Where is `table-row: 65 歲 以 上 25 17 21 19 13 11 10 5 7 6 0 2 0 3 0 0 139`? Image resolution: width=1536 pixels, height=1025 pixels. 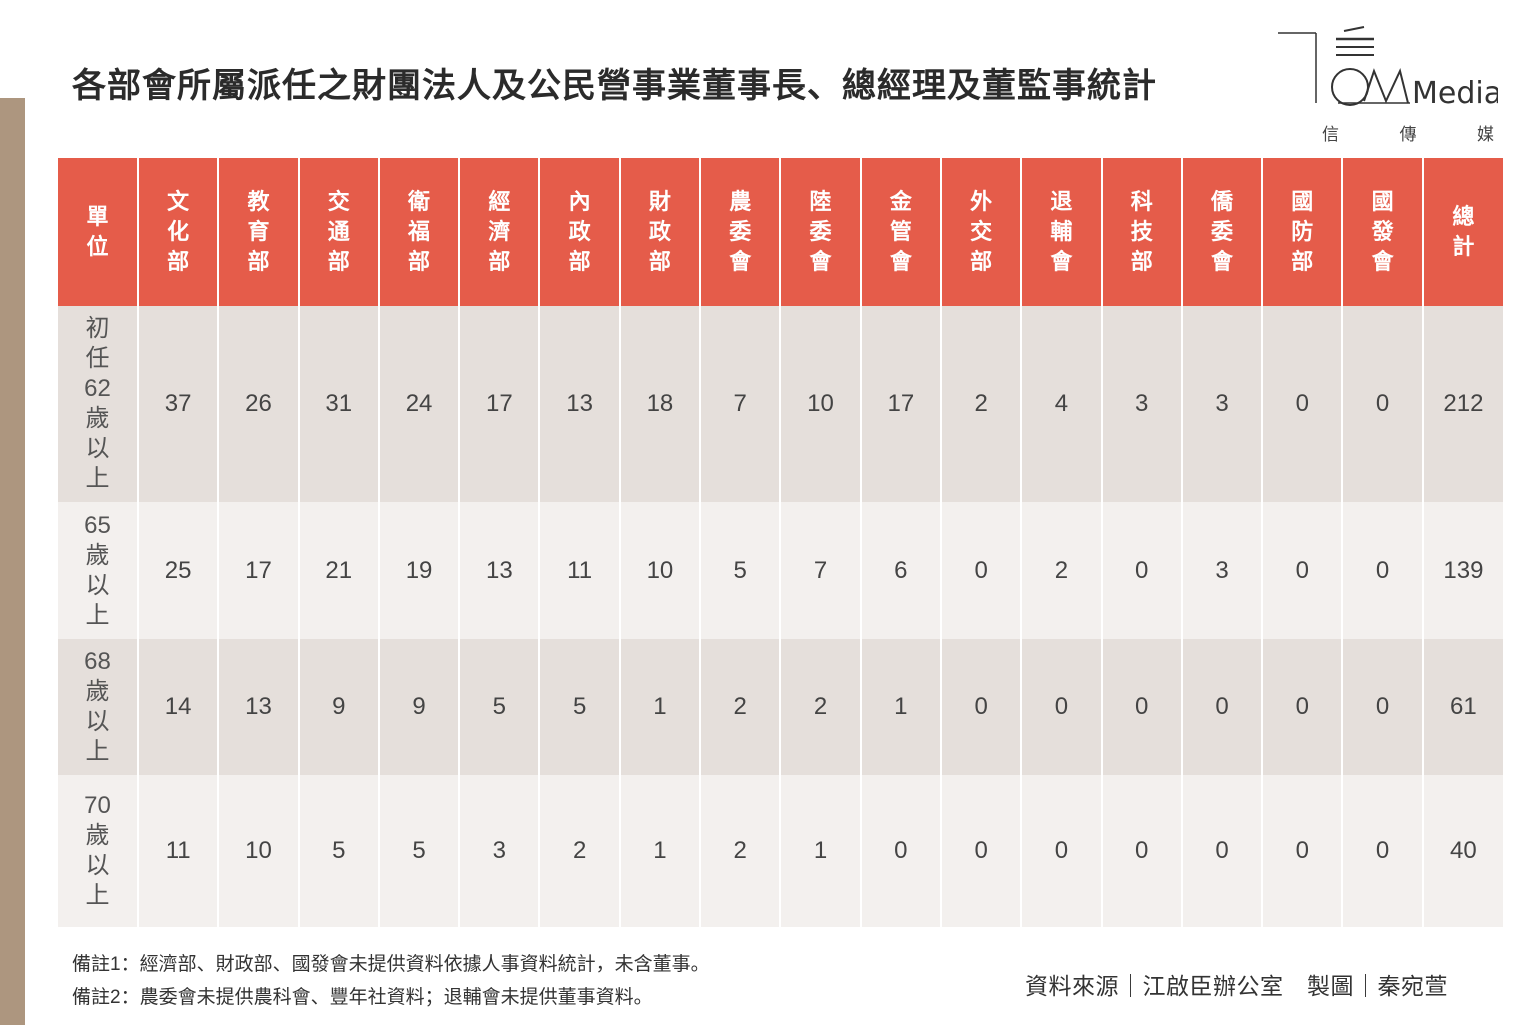 table-row: 65 歲 以 上 25 17 21 19 13 11 10 5 7 6 0 2 0 3 0 0 139 is located at coordinates (781, 570).